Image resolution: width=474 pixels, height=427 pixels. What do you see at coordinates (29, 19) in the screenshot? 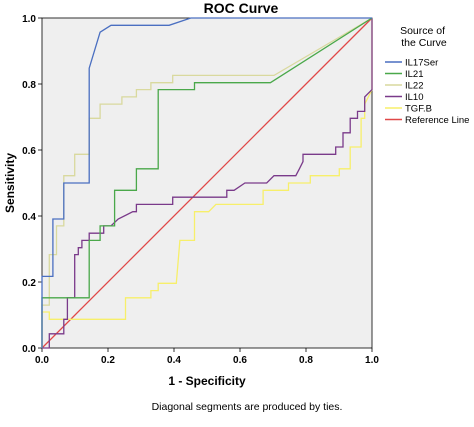
I see `y-tick-label: 1.0` at bounding box center [29, 19].